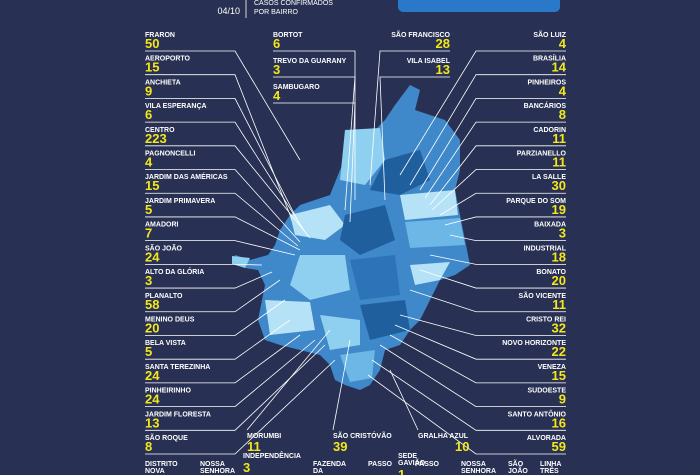 The height and width of the screenshot is (475, 700). I want to click on case-count: 22, so click(559, 351).